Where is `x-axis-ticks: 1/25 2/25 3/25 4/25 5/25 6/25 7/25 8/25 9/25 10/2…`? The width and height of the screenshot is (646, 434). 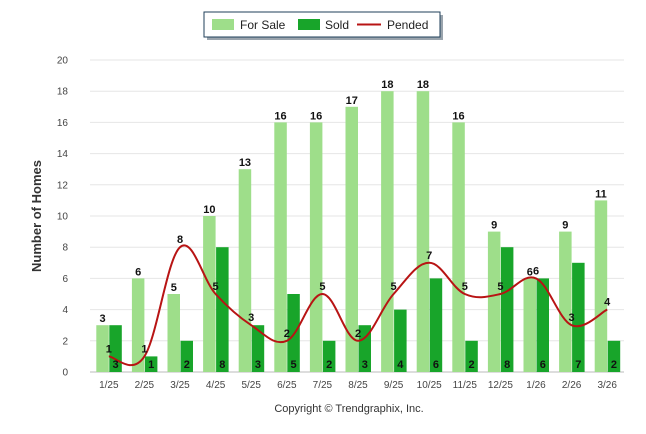 x-axis-ticks: 1/25 2/25 3/25 4/25 5/25 6/25 7/25 8/25 9/25 10/2… is located at coordinates (358, 385).